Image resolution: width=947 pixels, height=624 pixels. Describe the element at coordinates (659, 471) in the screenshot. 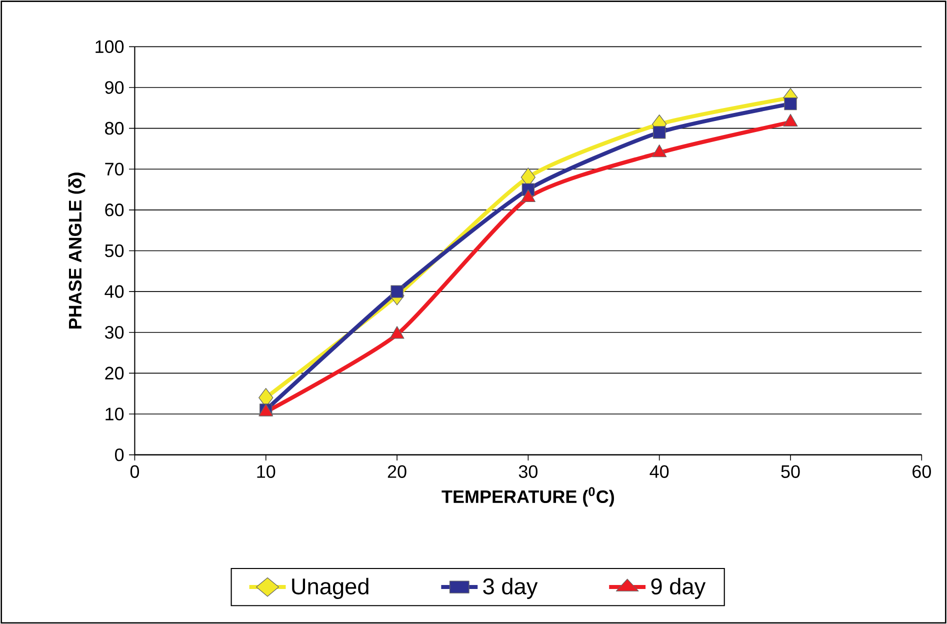

I see `x-tick-label: 40` at that location.